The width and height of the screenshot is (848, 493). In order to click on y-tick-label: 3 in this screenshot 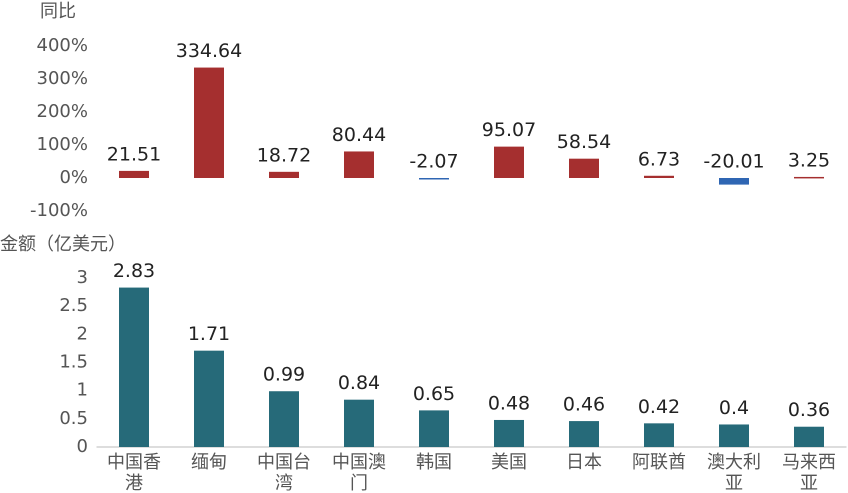, I will do `click(82, 277)`.